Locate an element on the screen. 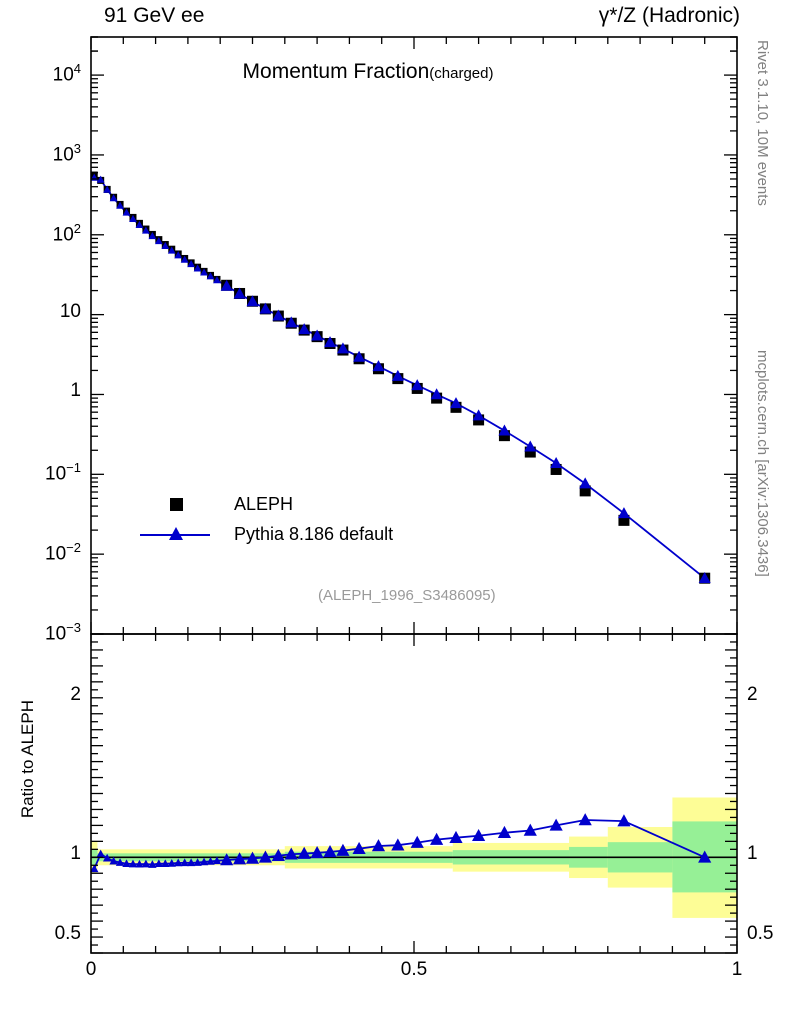 This screenshot has height=1024, width=786. legend-label-aleph: ALEPH is located at coordinates (264, 503).